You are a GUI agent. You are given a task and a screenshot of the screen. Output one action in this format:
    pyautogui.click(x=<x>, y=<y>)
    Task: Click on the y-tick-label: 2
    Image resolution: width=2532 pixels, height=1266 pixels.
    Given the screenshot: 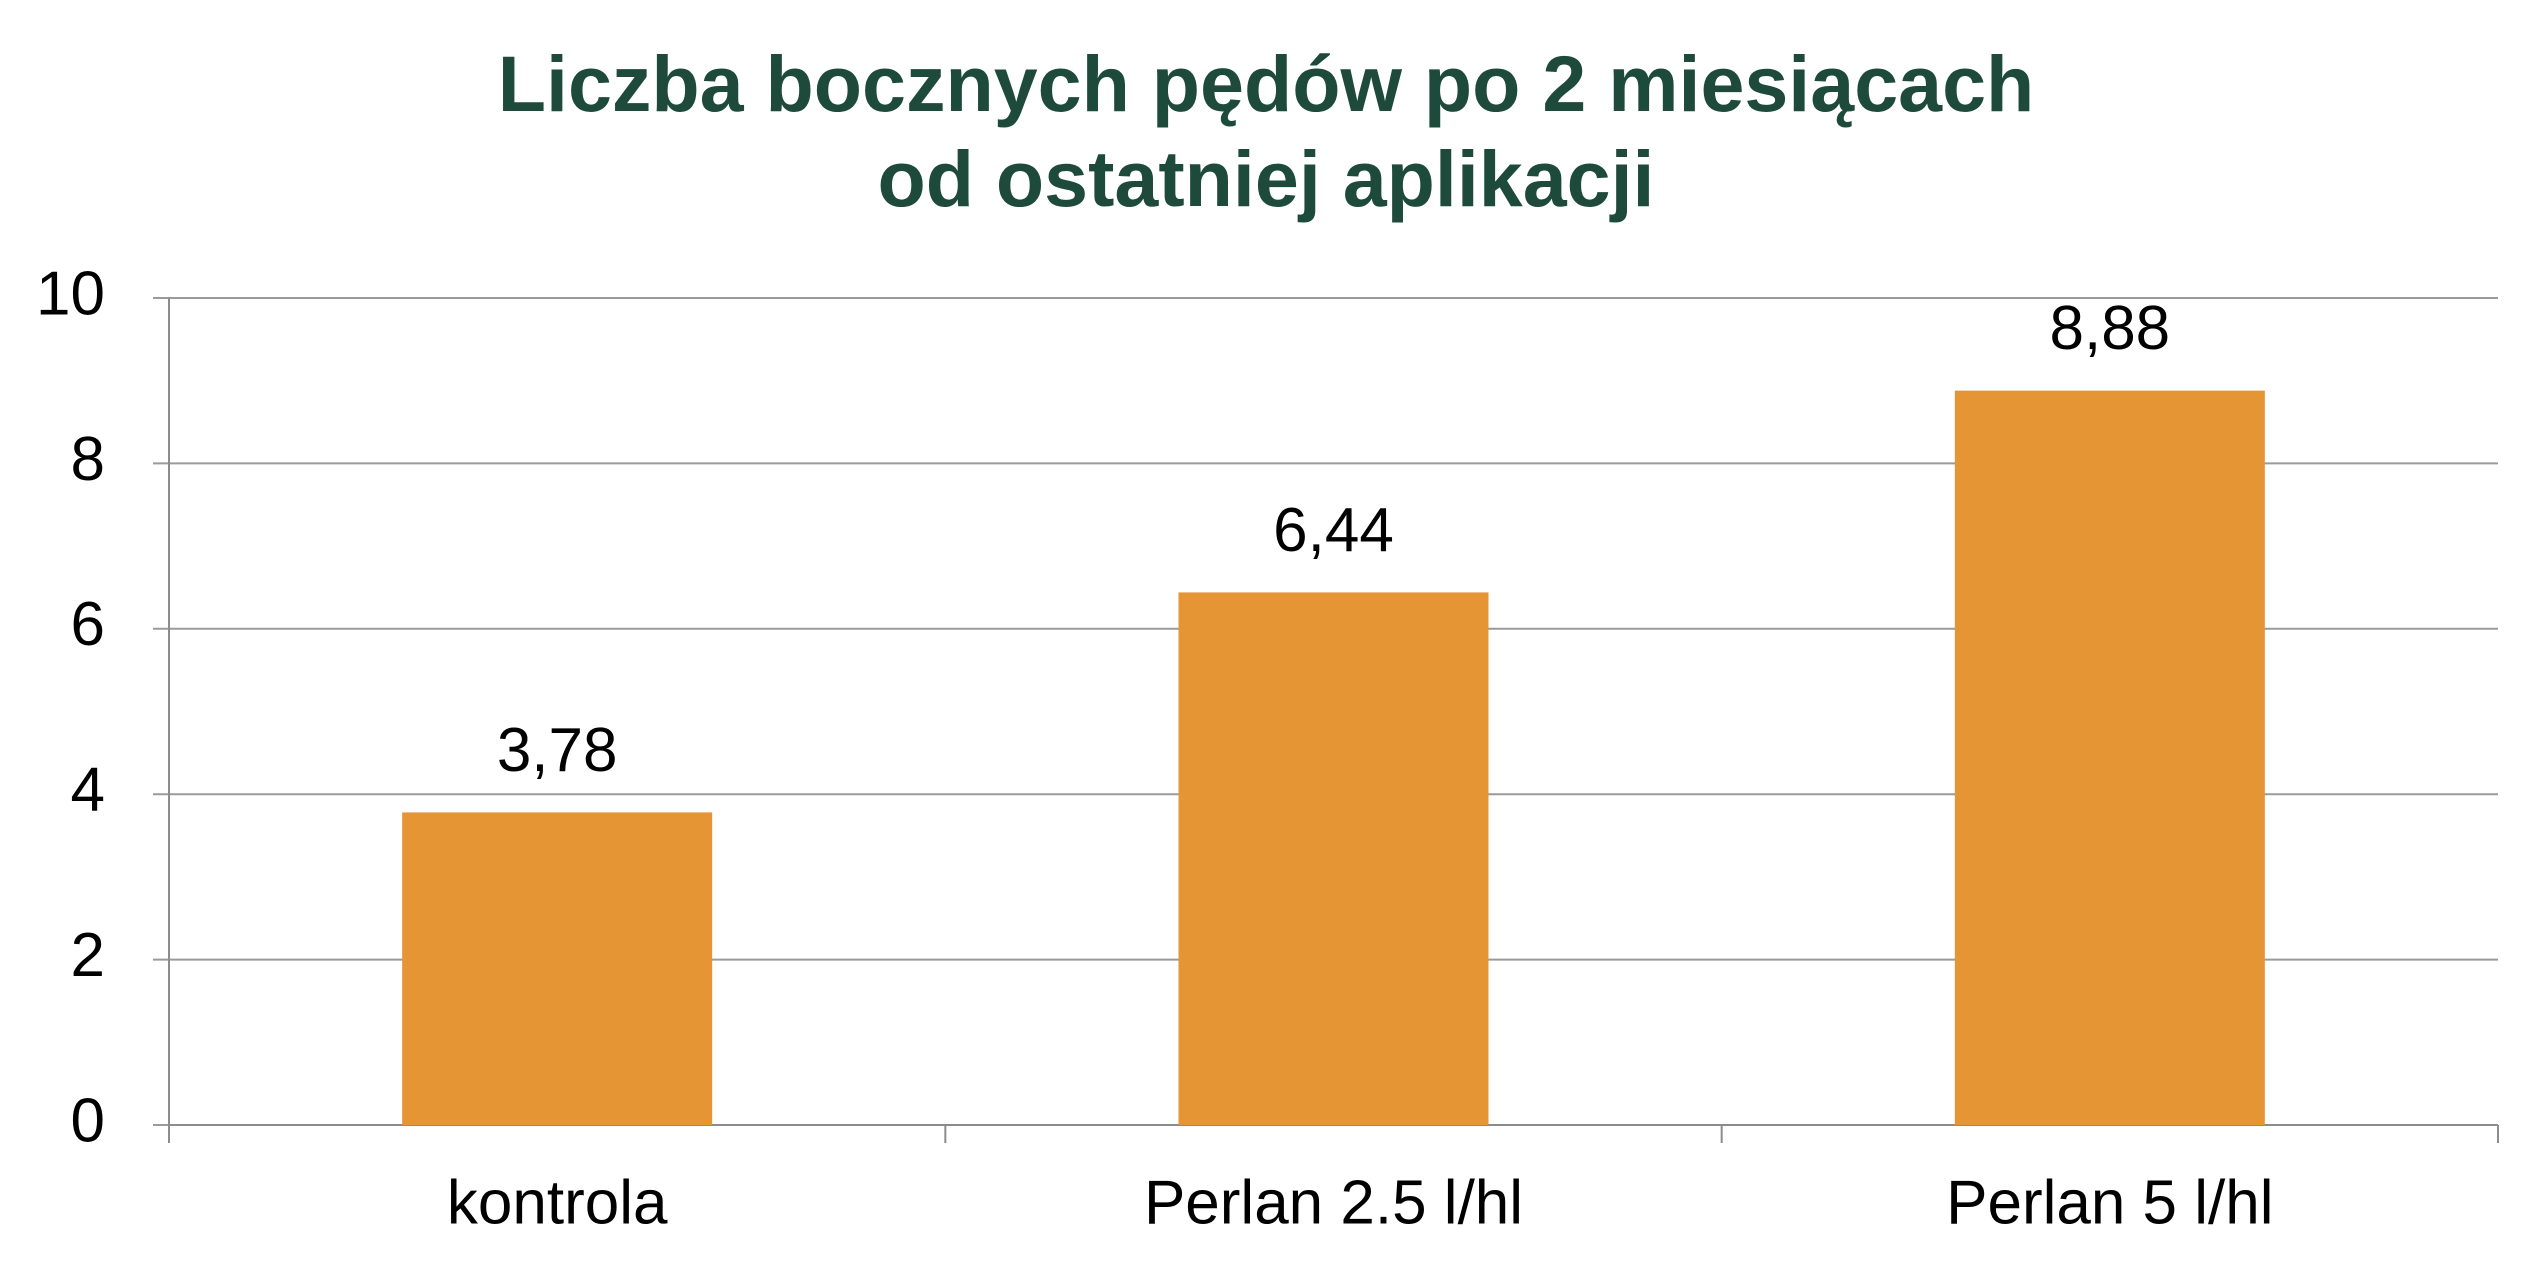 What is the action you would take?
    pyautogui.click(x=88, y=955)
    